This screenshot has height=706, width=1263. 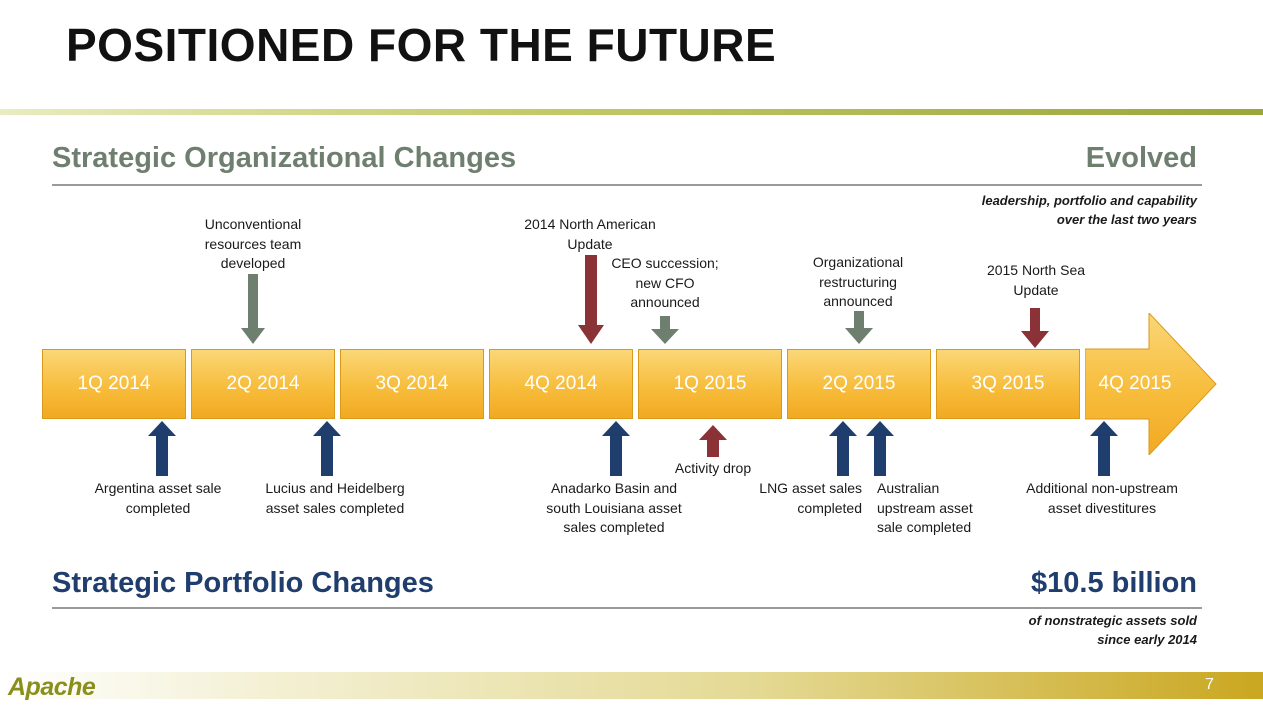 I want to click on page-title: POSITIONED FOR THE FUTURE, so click(x=421, y=45).